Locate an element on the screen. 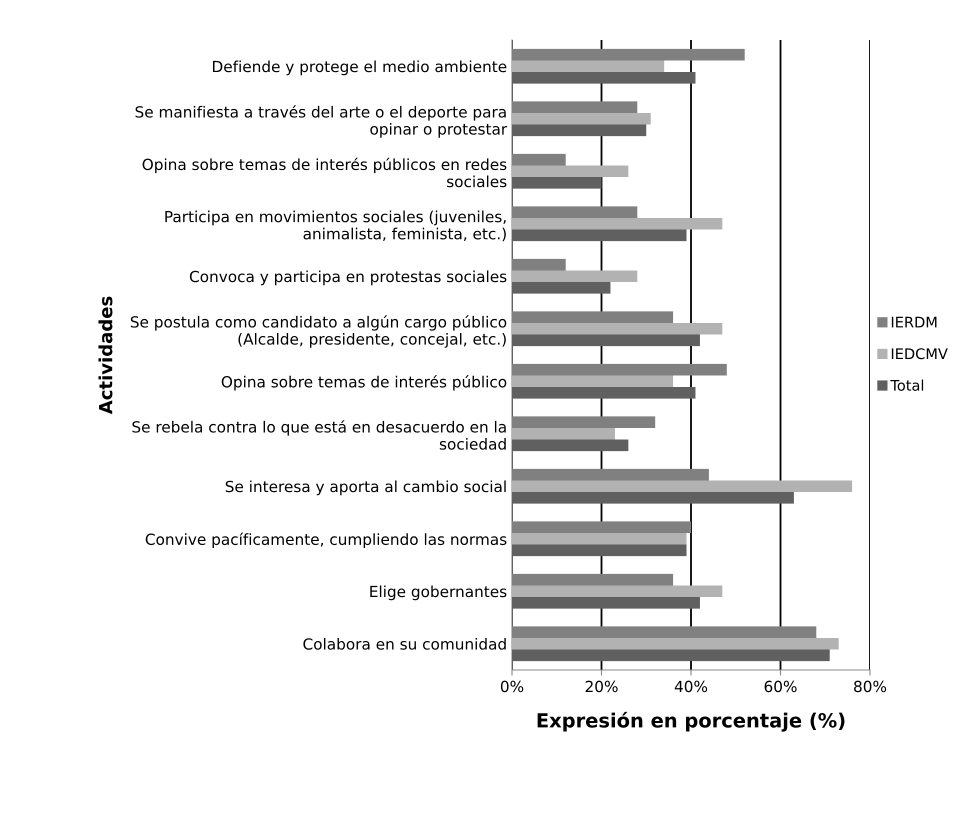 The height and width of the screenshot is (814, 953). y-tick-label: Colabora en su comunidad is located at coordinates (404, 644).